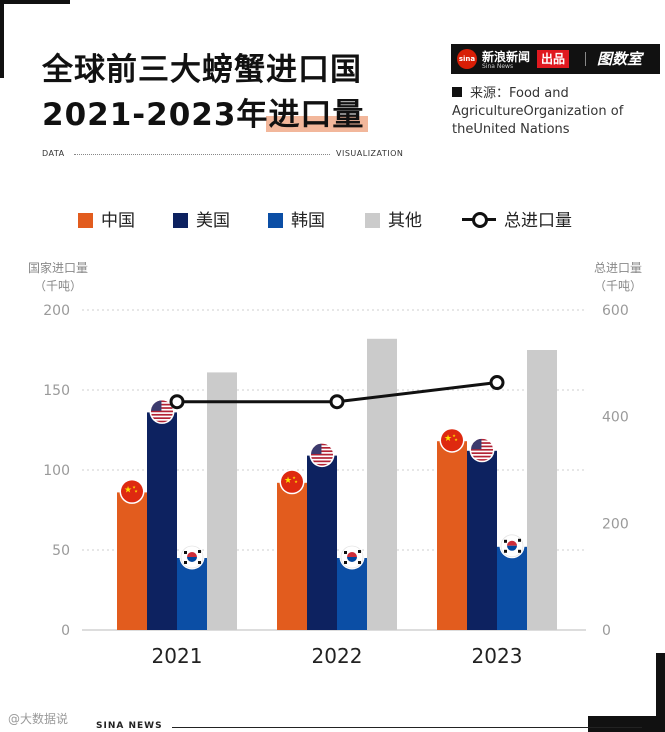 The width and height of the screenshot is (665, 732). Describe the element at coordinates (129, 726) in the screenshot. I see `footer-brand: SINA NEWS` at that location.